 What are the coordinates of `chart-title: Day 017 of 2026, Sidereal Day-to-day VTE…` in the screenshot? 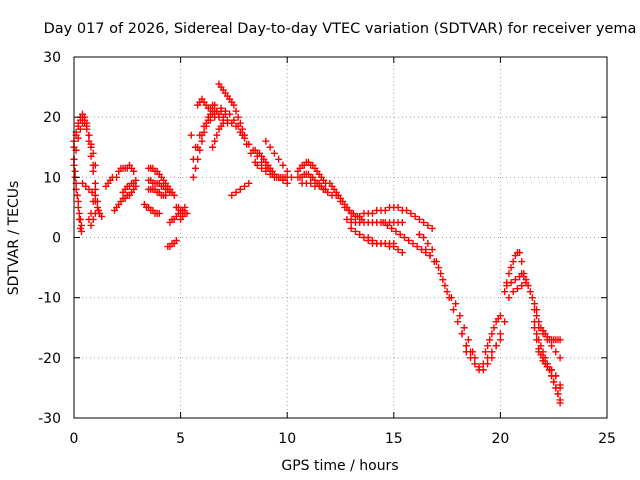 It's located at (340, 29).